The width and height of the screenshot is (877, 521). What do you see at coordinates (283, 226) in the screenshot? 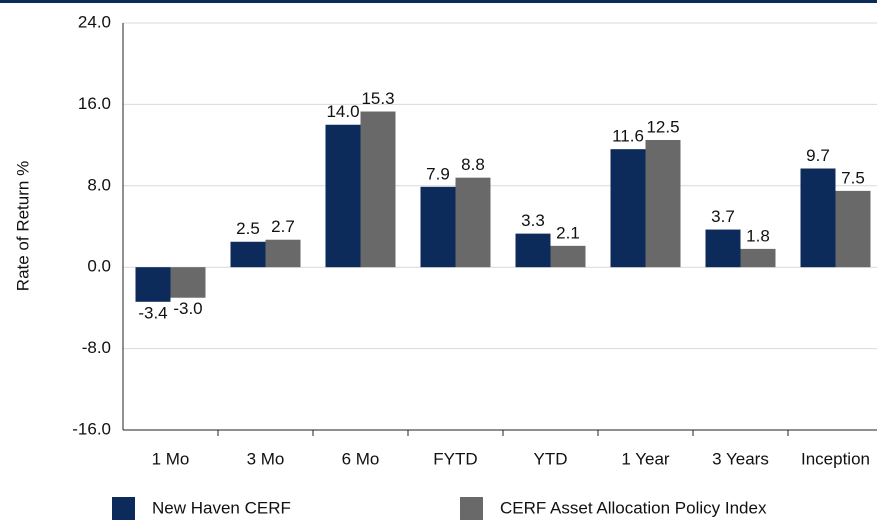
I see `value-label: 2.7` at bounding box center [283, 226].